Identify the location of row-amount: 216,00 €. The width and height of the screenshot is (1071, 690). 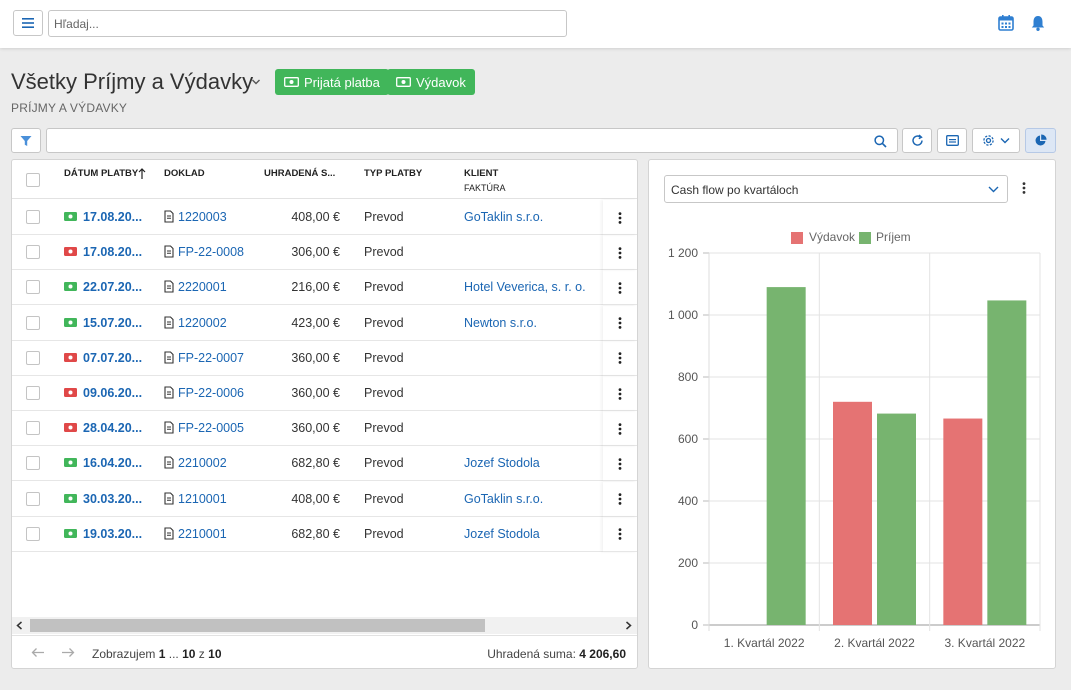
(315, 287).